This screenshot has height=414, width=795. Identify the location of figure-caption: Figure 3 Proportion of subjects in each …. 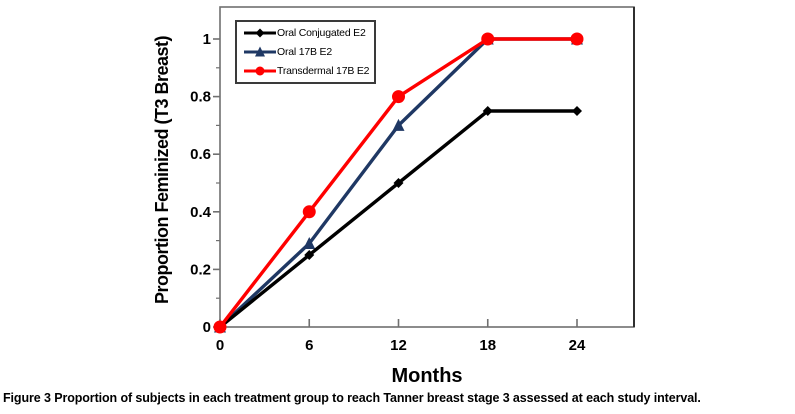
(398, 398).